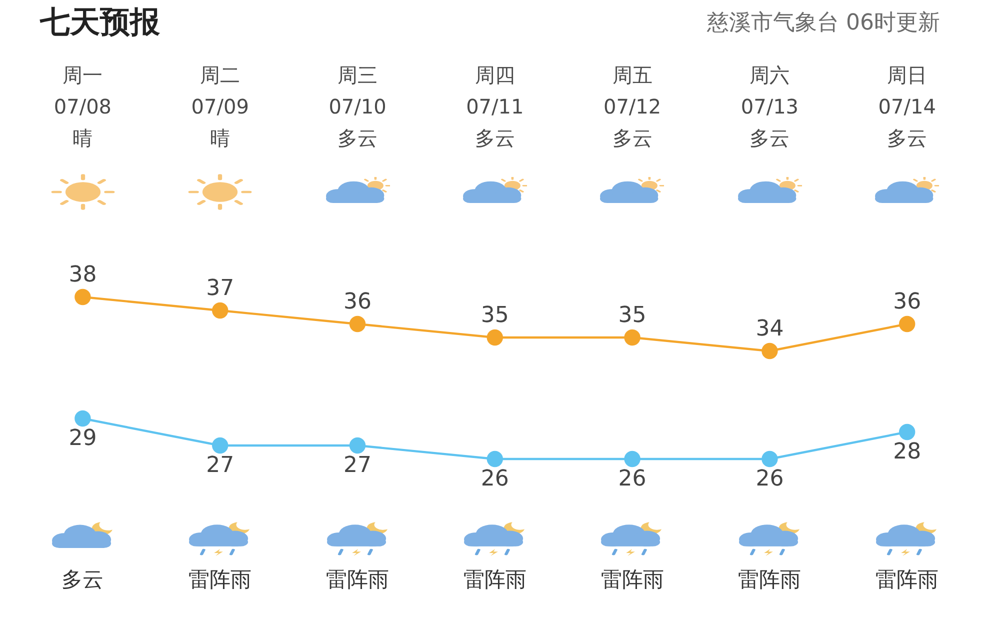  I want to click on data-label: 34, so click(770, 329).